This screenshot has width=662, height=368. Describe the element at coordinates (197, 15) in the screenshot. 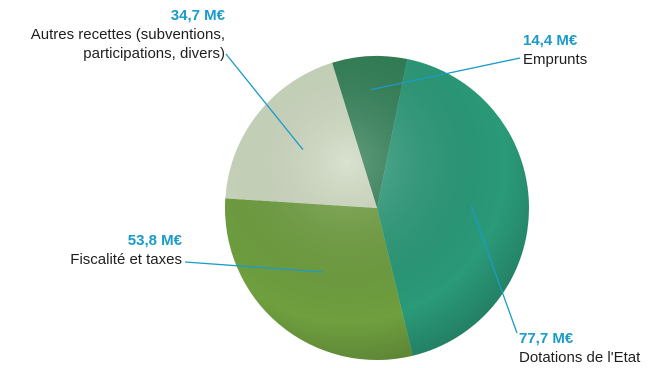

I see `value-autres-recettes: 34,7 M€` at that location.